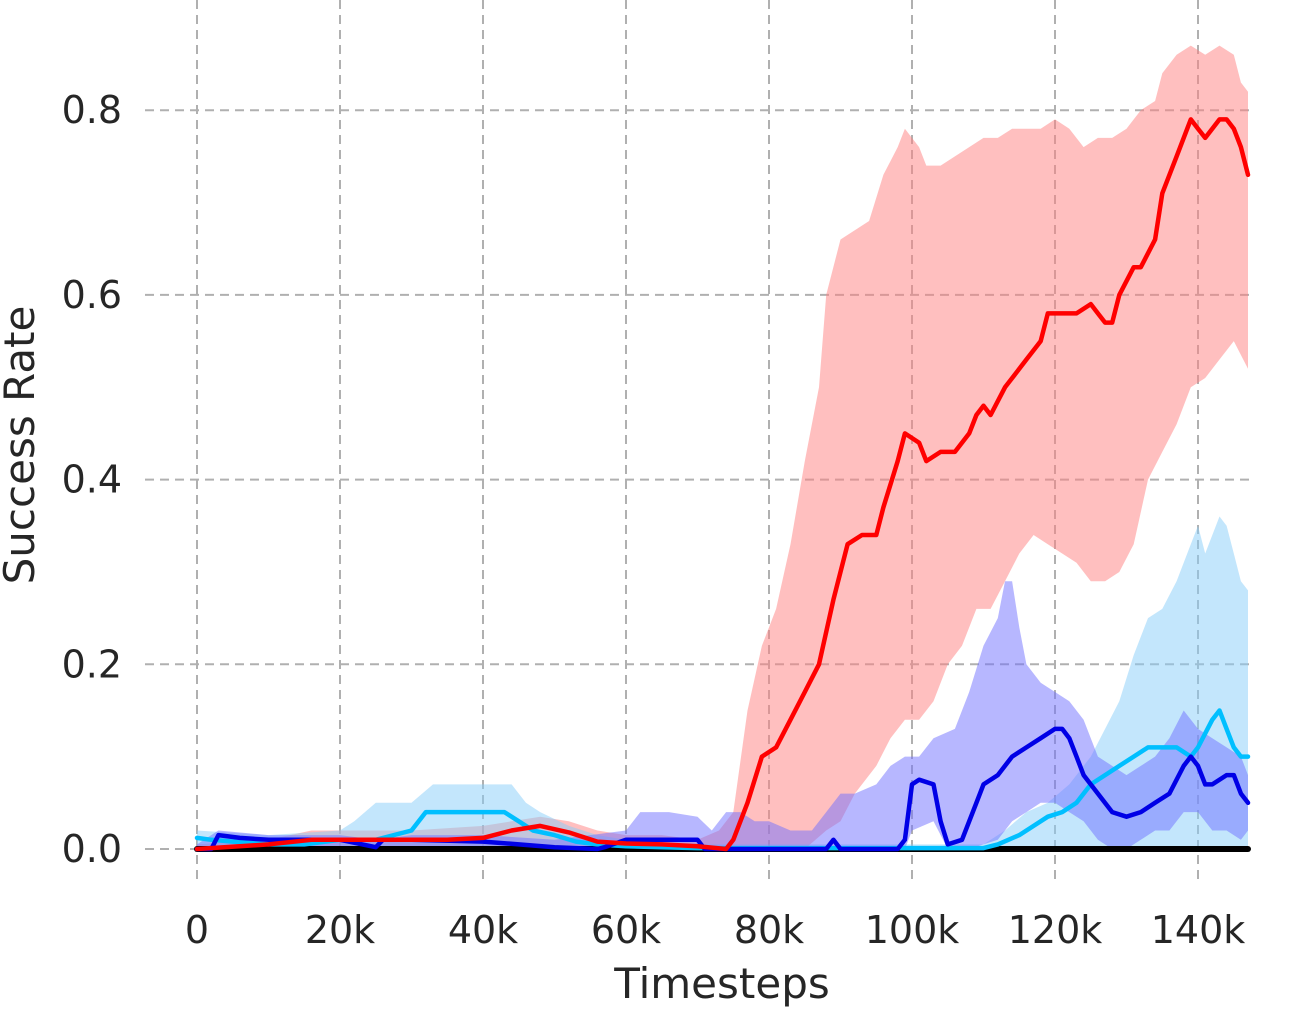 This screenshot has width=1301, height=1009. What do you see at coordinates (92, 849) in the screenshot?
I see `y-tick-label: 0.0` at bounding box center [92, 849].